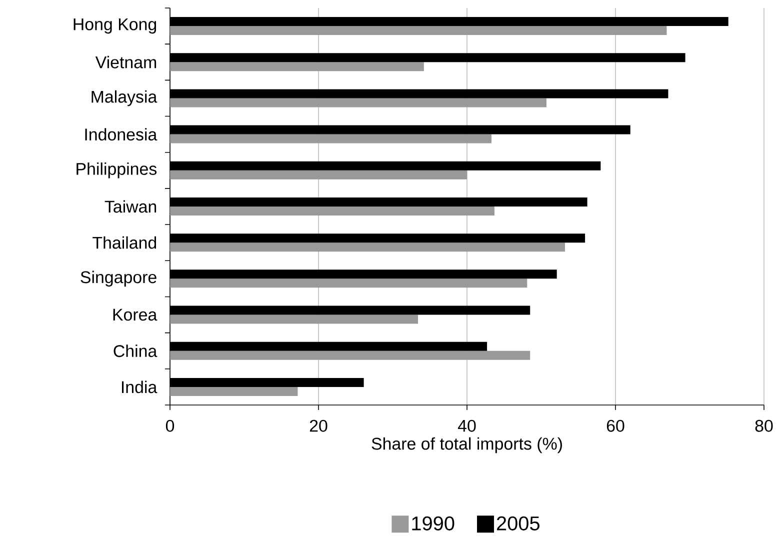  What do you see at coordinates (130, 206) in the screenshot?
I see `y-tick-label: Taiwan` at bounding box center [130, 206].